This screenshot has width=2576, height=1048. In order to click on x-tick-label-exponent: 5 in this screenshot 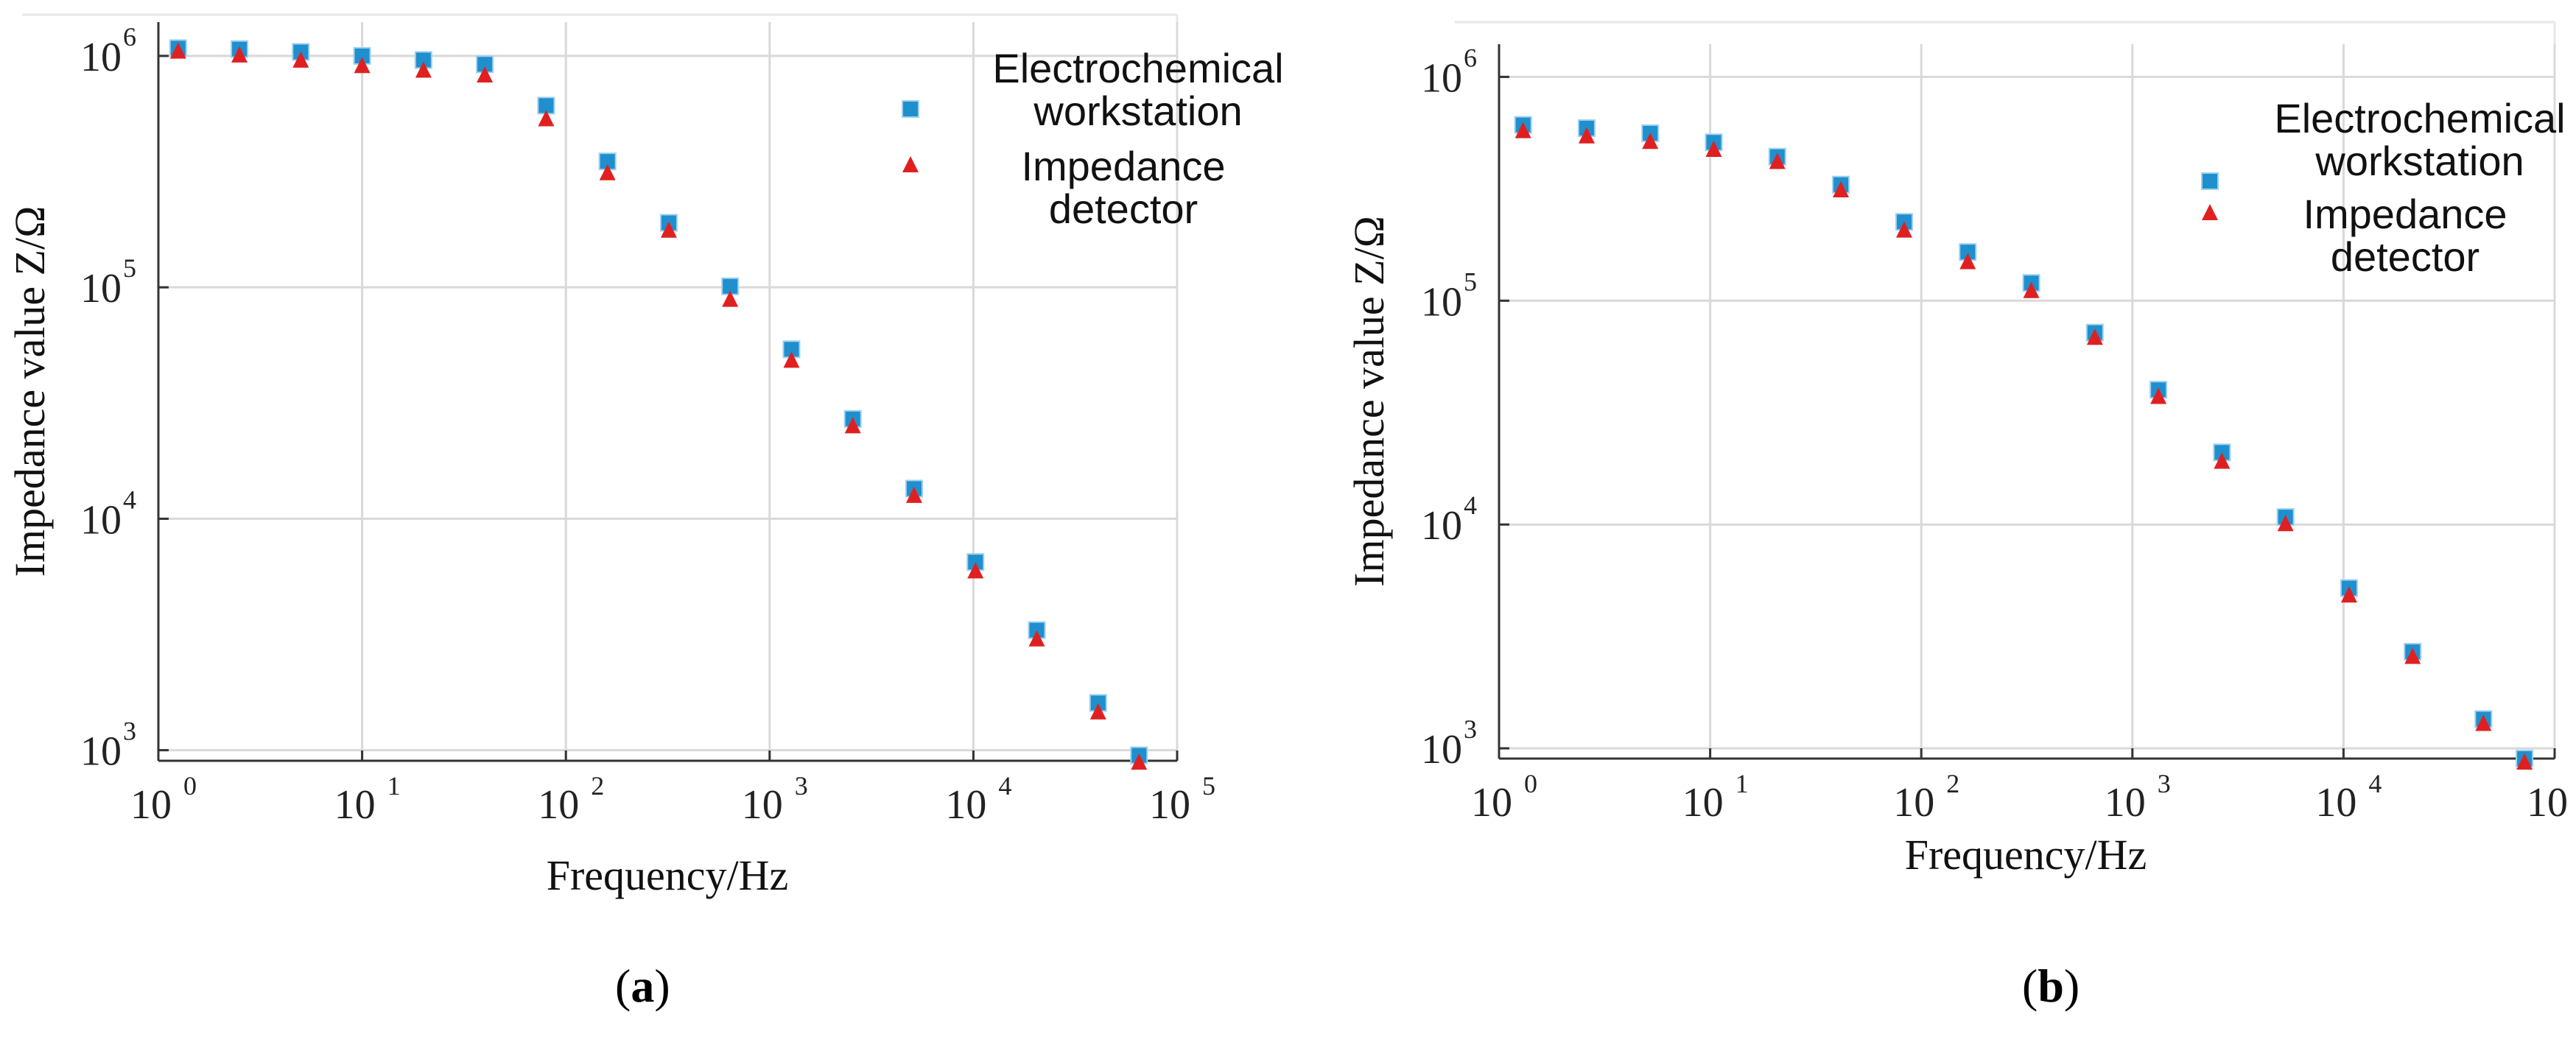, I will do `click(1208, 786)`.